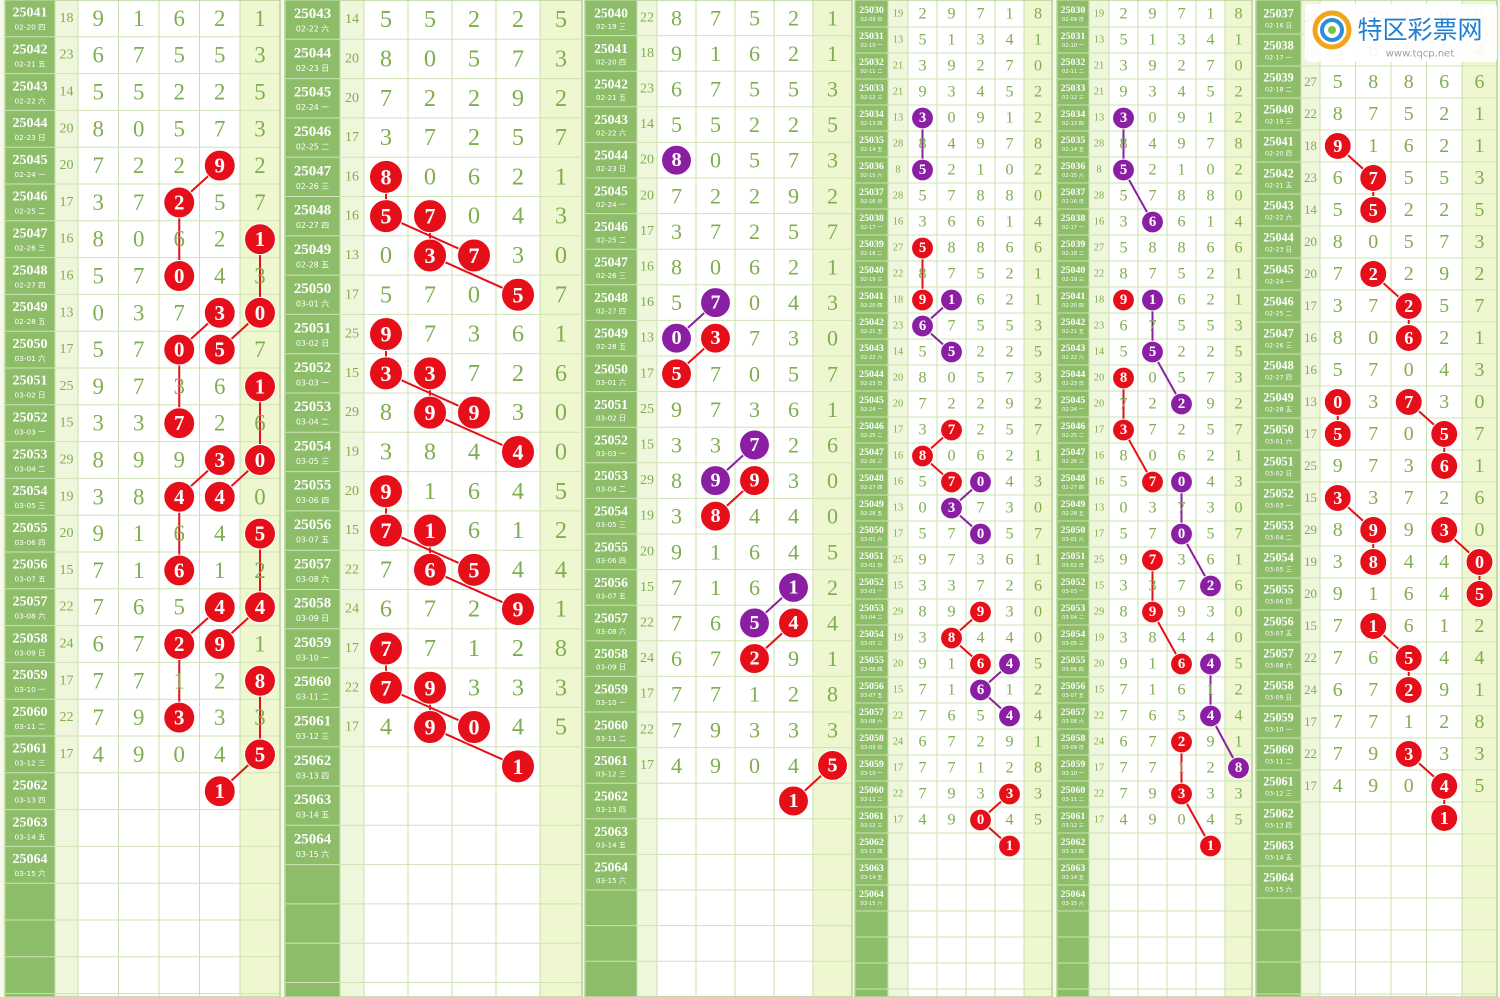 This screenshot has height=997, width=1500. Describe the element at coordinates (872, 72) in the screenshot. I see `issue-date: 02-11 二` at that location.